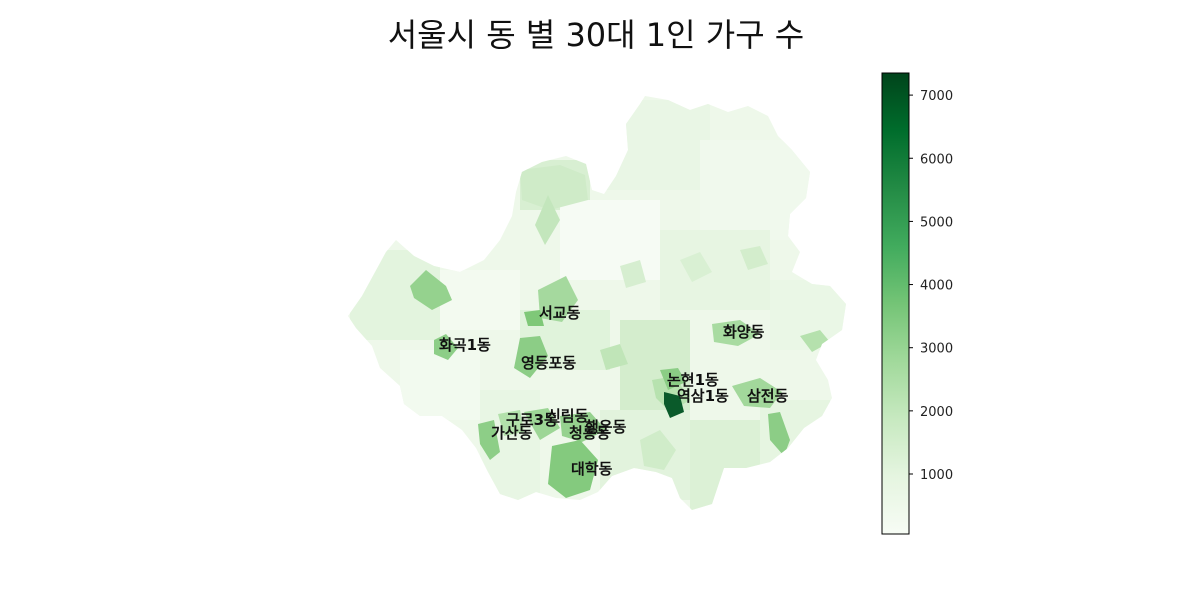  I want to click on colorbar-tick-label: 4000, so click(936, 286).